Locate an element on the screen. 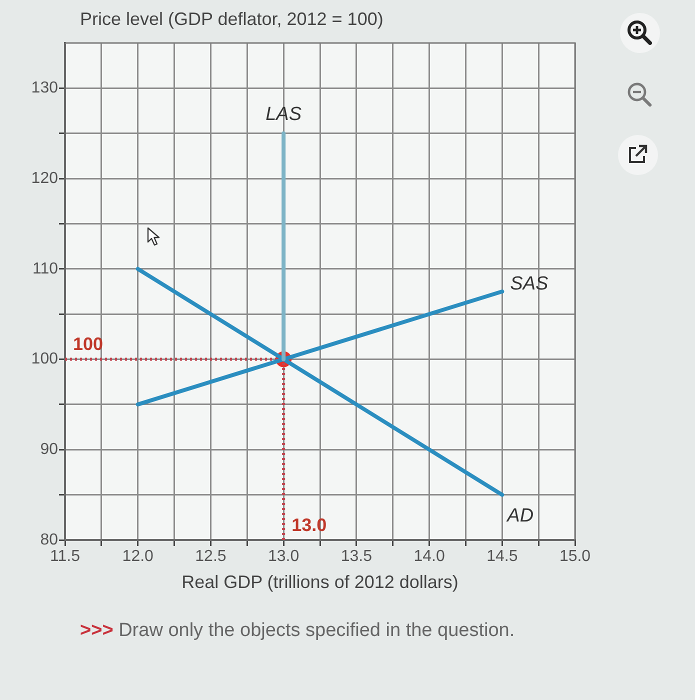 This screenshot has width=695, height=700. x-tick-label: 12.0 is located at coordinates (138, 557).